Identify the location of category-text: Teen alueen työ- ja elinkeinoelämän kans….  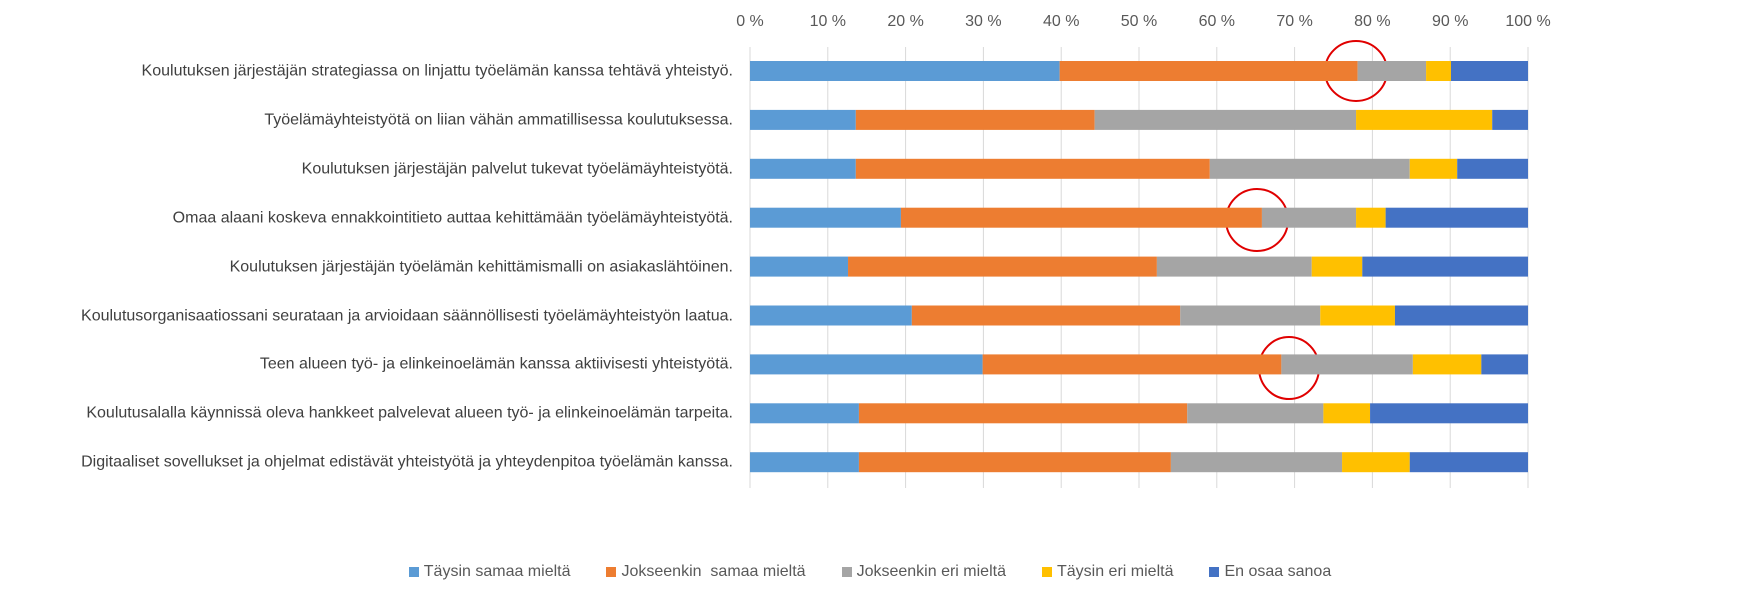
(496, 364).